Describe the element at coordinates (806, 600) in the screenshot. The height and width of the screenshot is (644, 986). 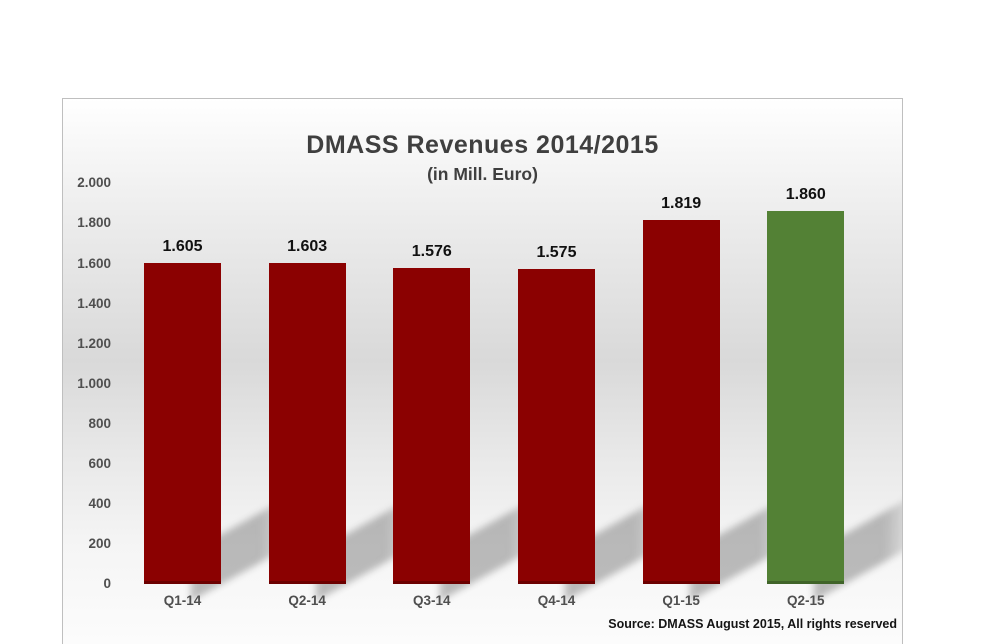
I see `x-axis-category-label: Q2-15` at that location.